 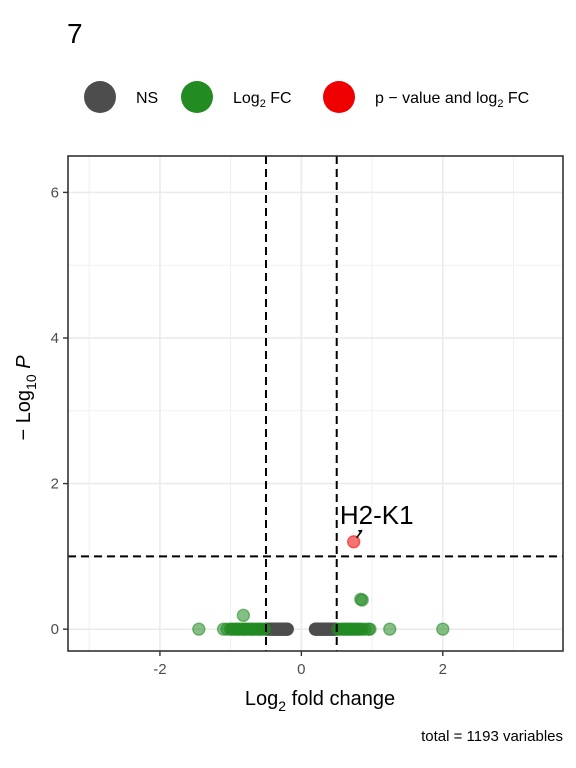 I want to click on point-ns, so click(x=287, y=629).